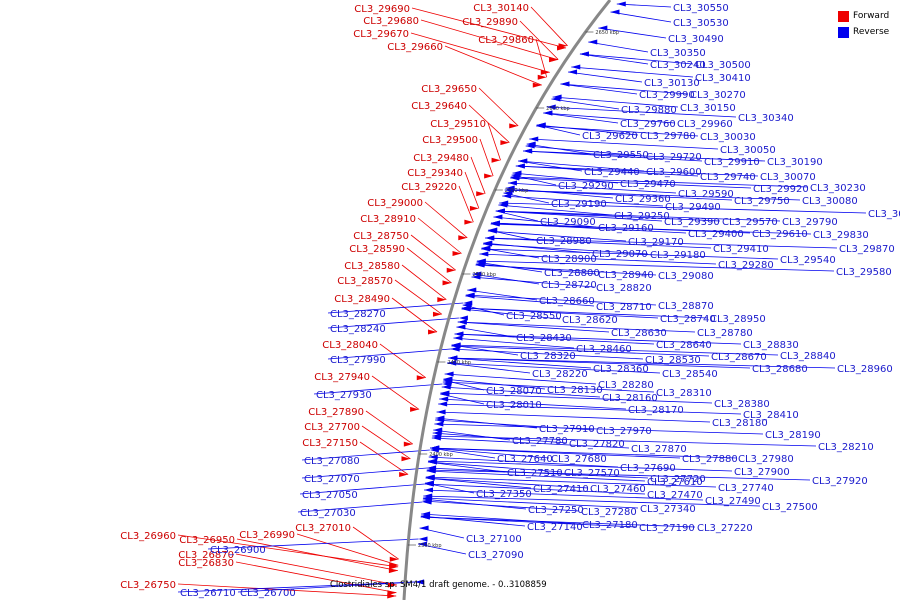  Describe the element at coordinates (568, 222) in the screenshot. I see `reverse-gene-label: CL3_29090` at that location.